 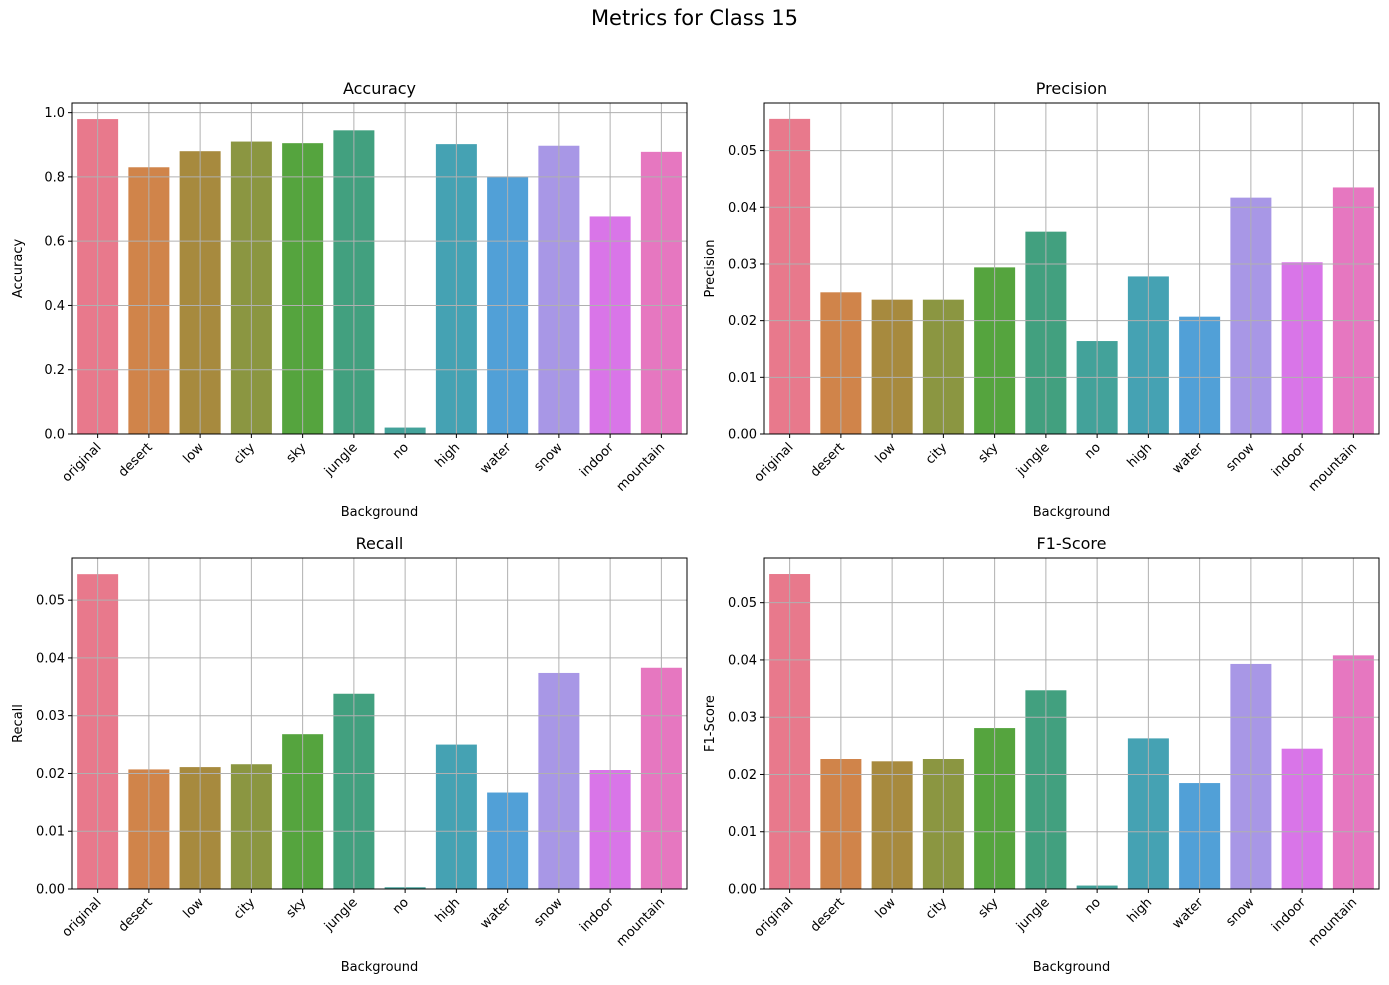 I want to click on y-axis-title: Recall, so click(x=18, y=723).